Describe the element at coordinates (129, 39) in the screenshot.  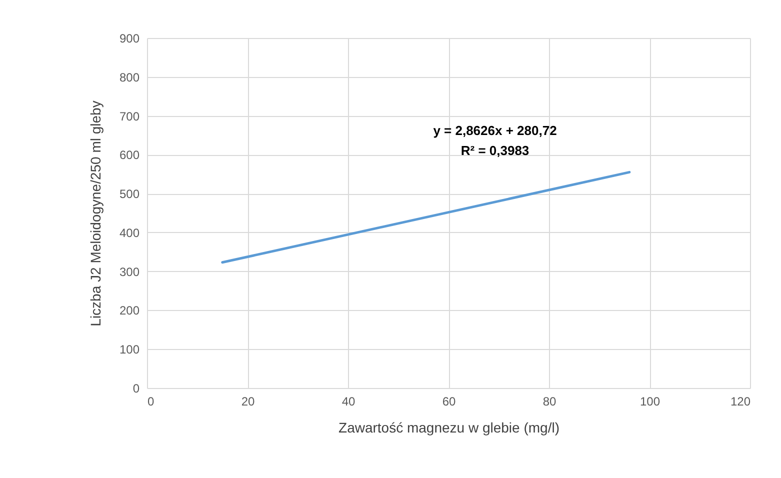
I see `y-tick-label: 900` at that location.